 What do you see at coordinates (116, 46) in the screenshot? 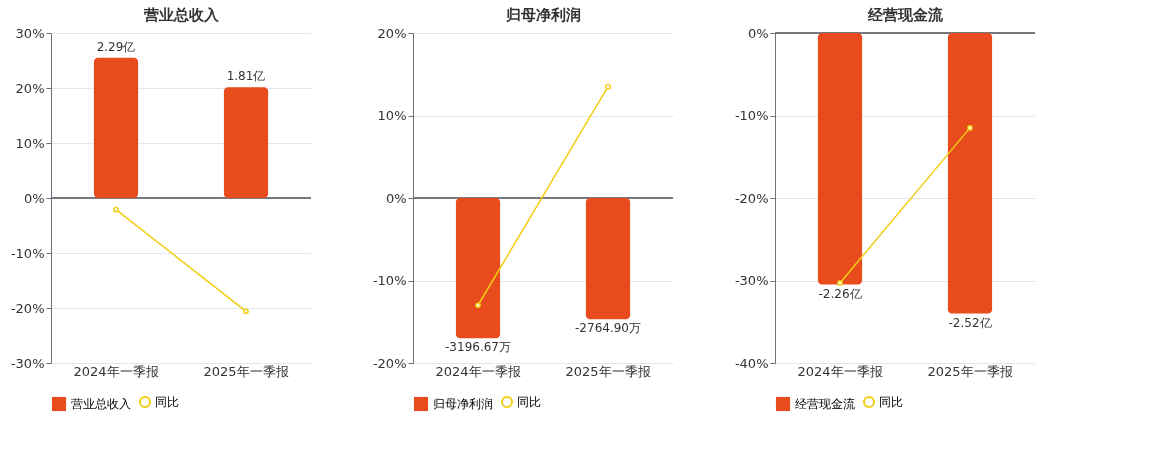
I see `data-label: 2.29亿` at bounding box center [116, 46].